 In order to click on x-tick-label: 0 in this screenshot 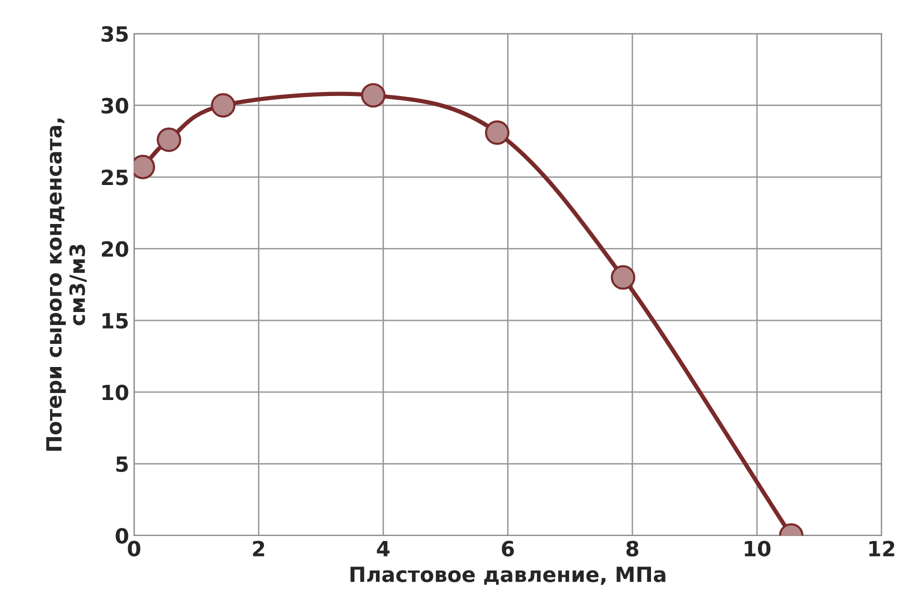, I will do `click(134, 548)`.